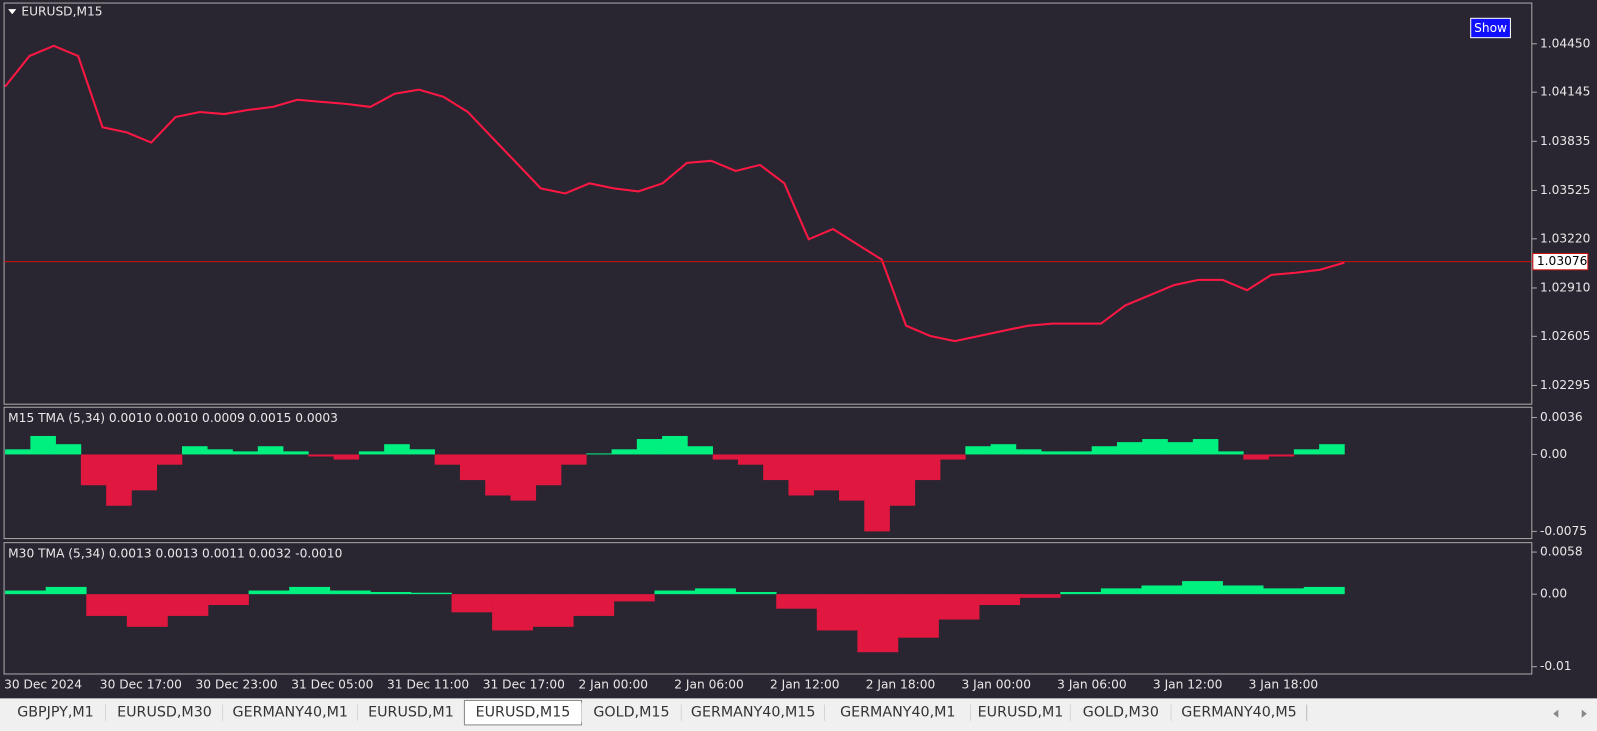 This screenshot has width=1597, height=731. I want to click on y-tick-label: 1.03525, so click(1565, 190).